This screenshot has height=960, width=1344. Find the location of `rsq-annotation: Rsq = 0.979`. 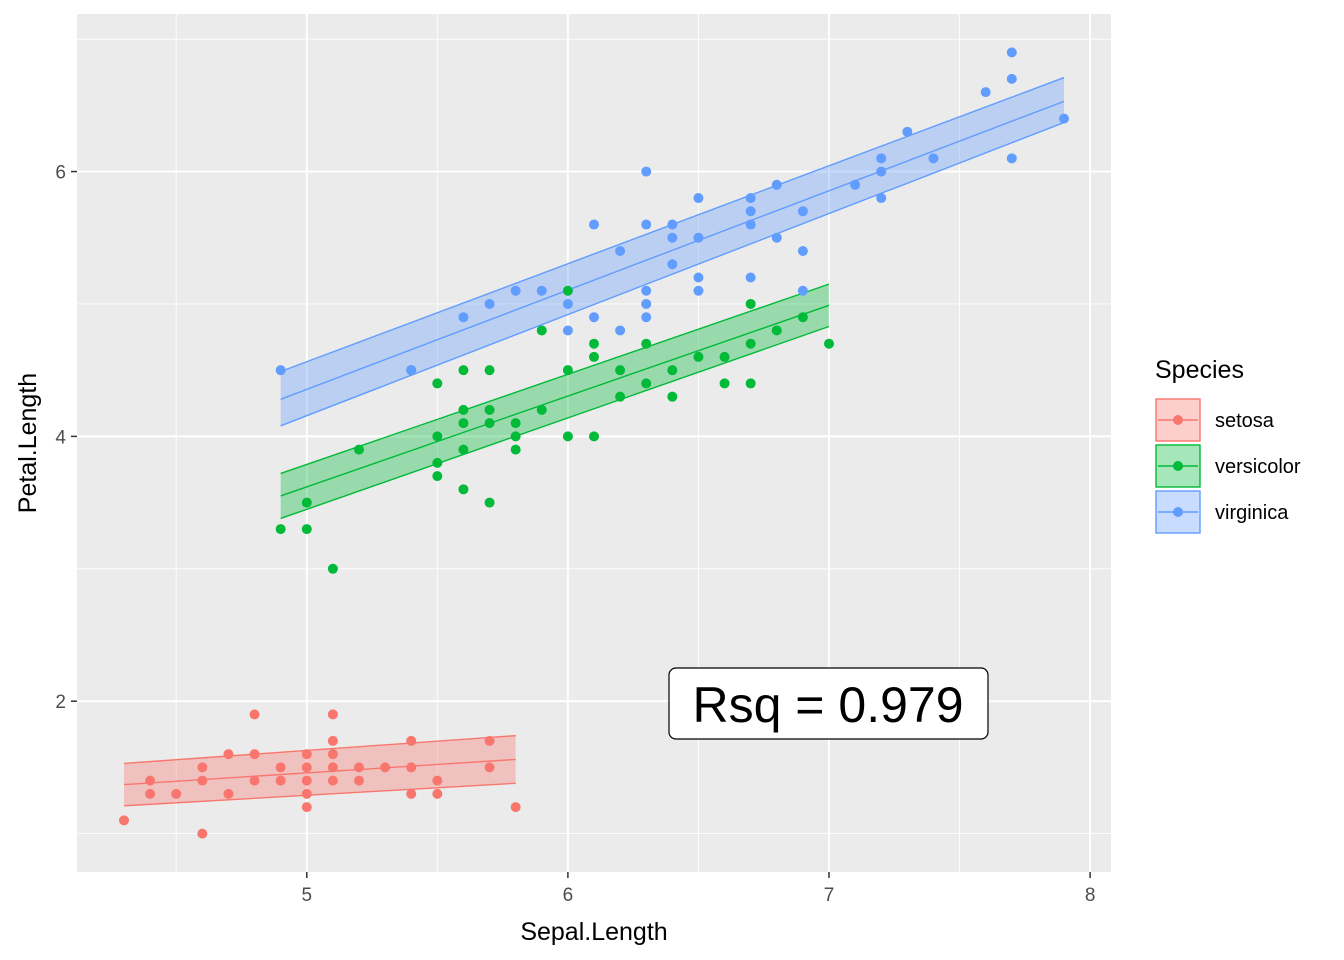

rsq-annotation: Rsq = 0.979 is located at coordinates (828, 703).